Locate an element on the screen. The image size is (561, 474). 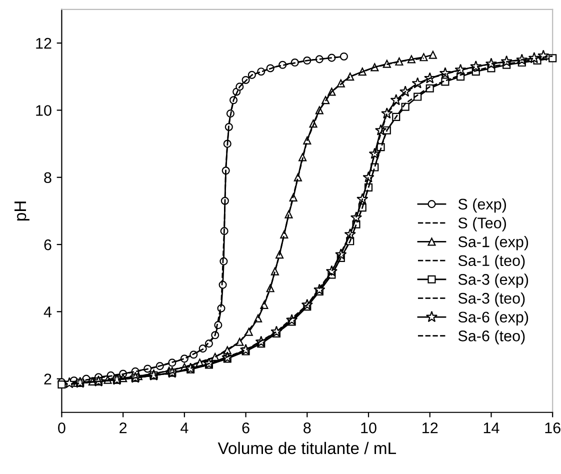
legend-label: Sa-3 (exp) is located at coordinates (493, 281).